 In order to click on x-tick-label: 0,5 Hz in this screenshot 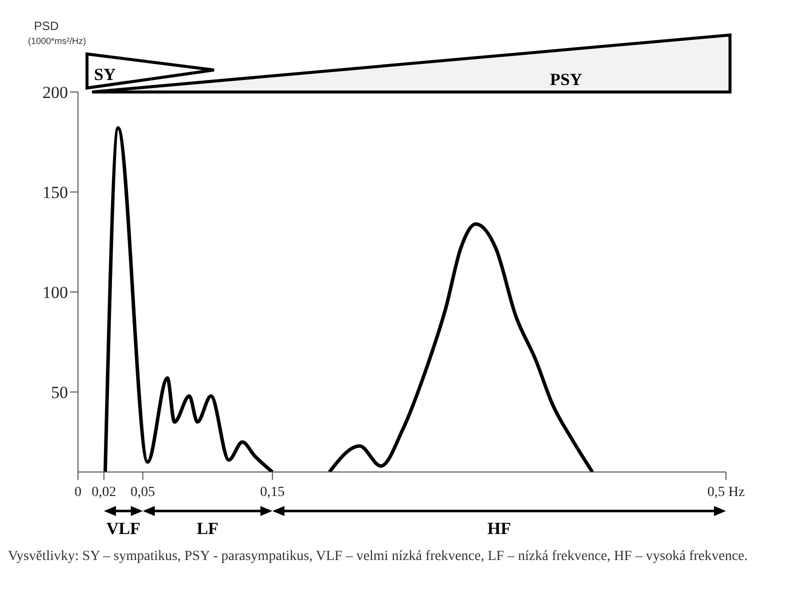, I will do `click(726, 492)`.